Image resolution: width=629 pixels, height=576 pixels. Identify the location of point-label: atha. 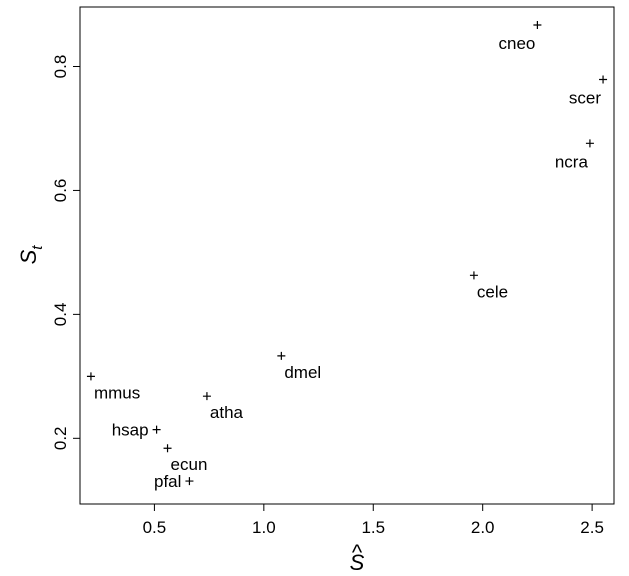
(227, 412).